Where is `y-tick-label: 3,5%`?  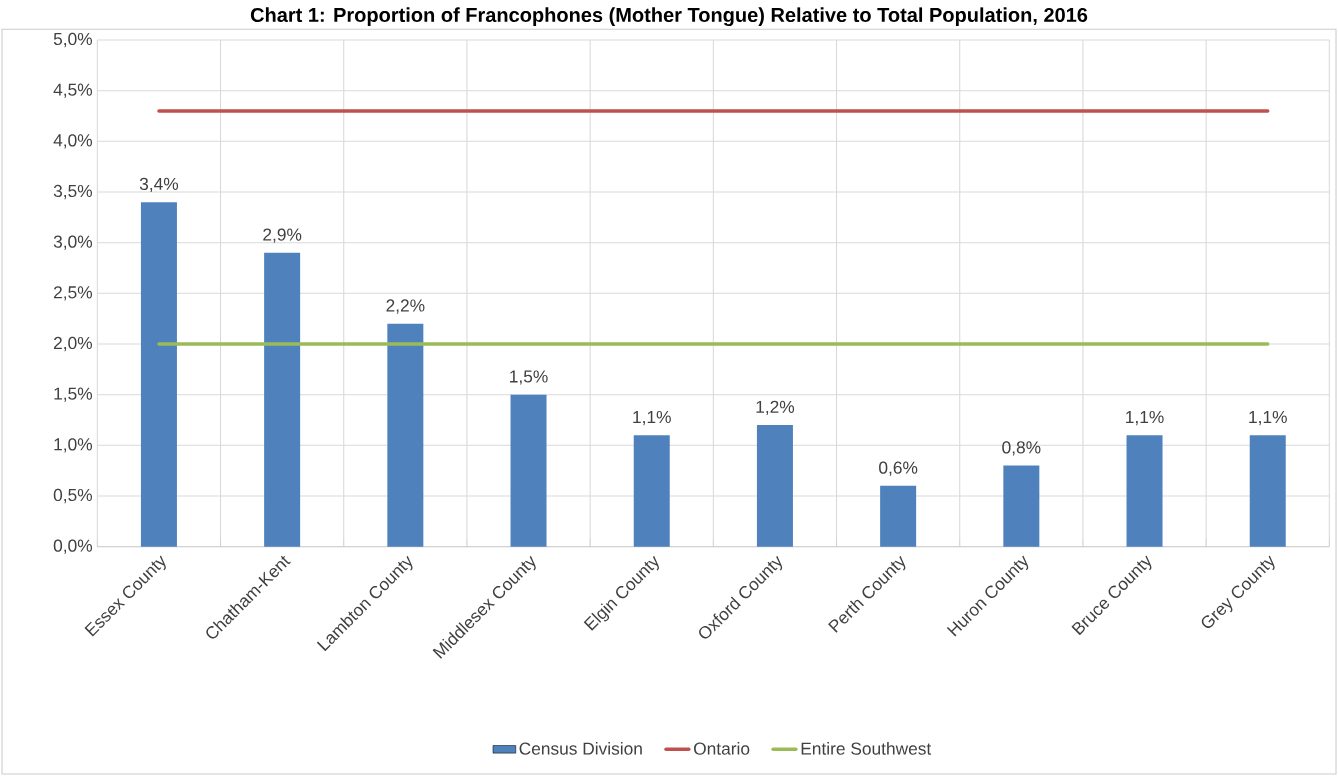 y-tick-label: 3,5% is located at coordinates (73, 192).